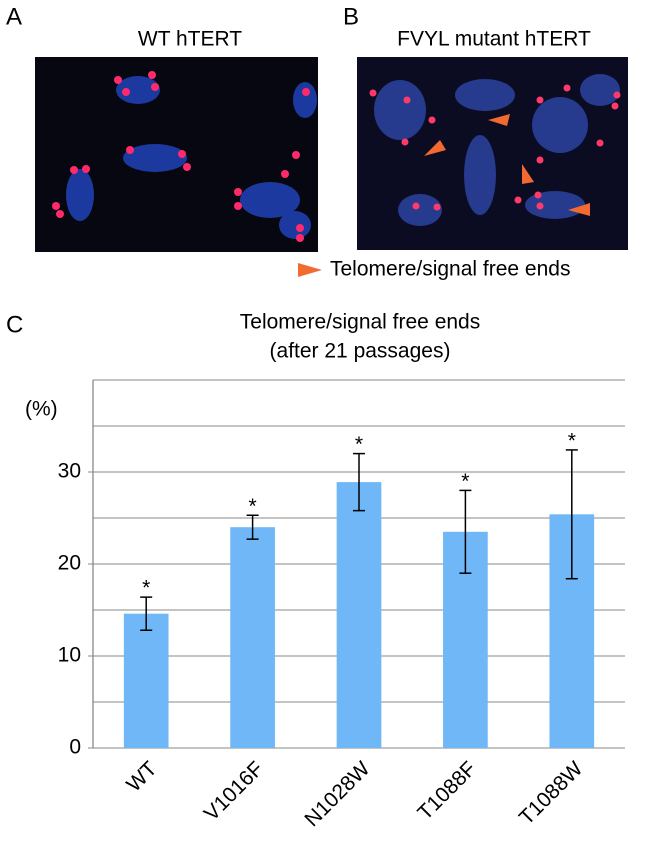  I want to click on arrow-legend: Telomere/signal free ends, so click(450, 269).